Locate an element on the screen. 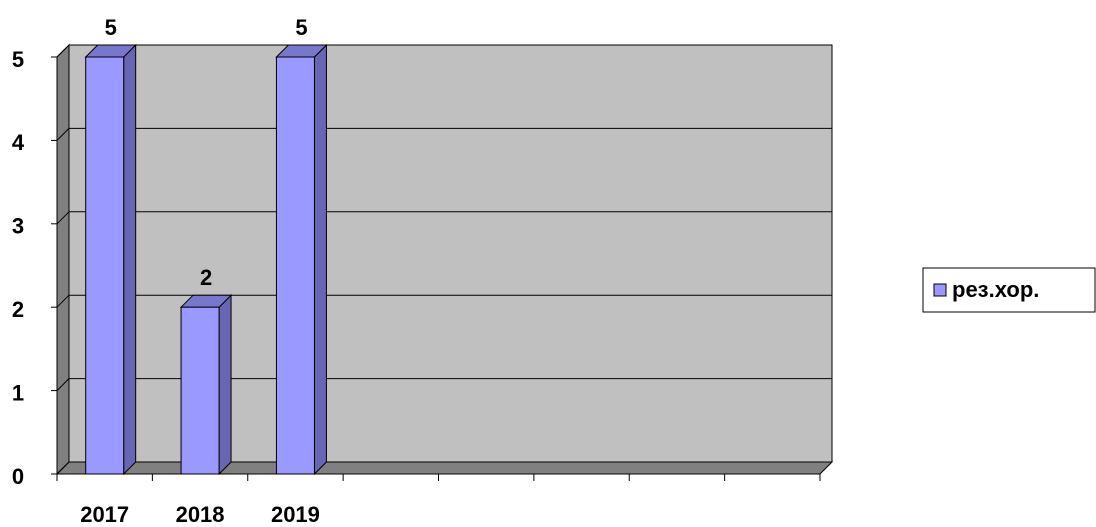 The height and width of the screenshot is (527, 1096). side-wall is located at coordinates (63, 259).